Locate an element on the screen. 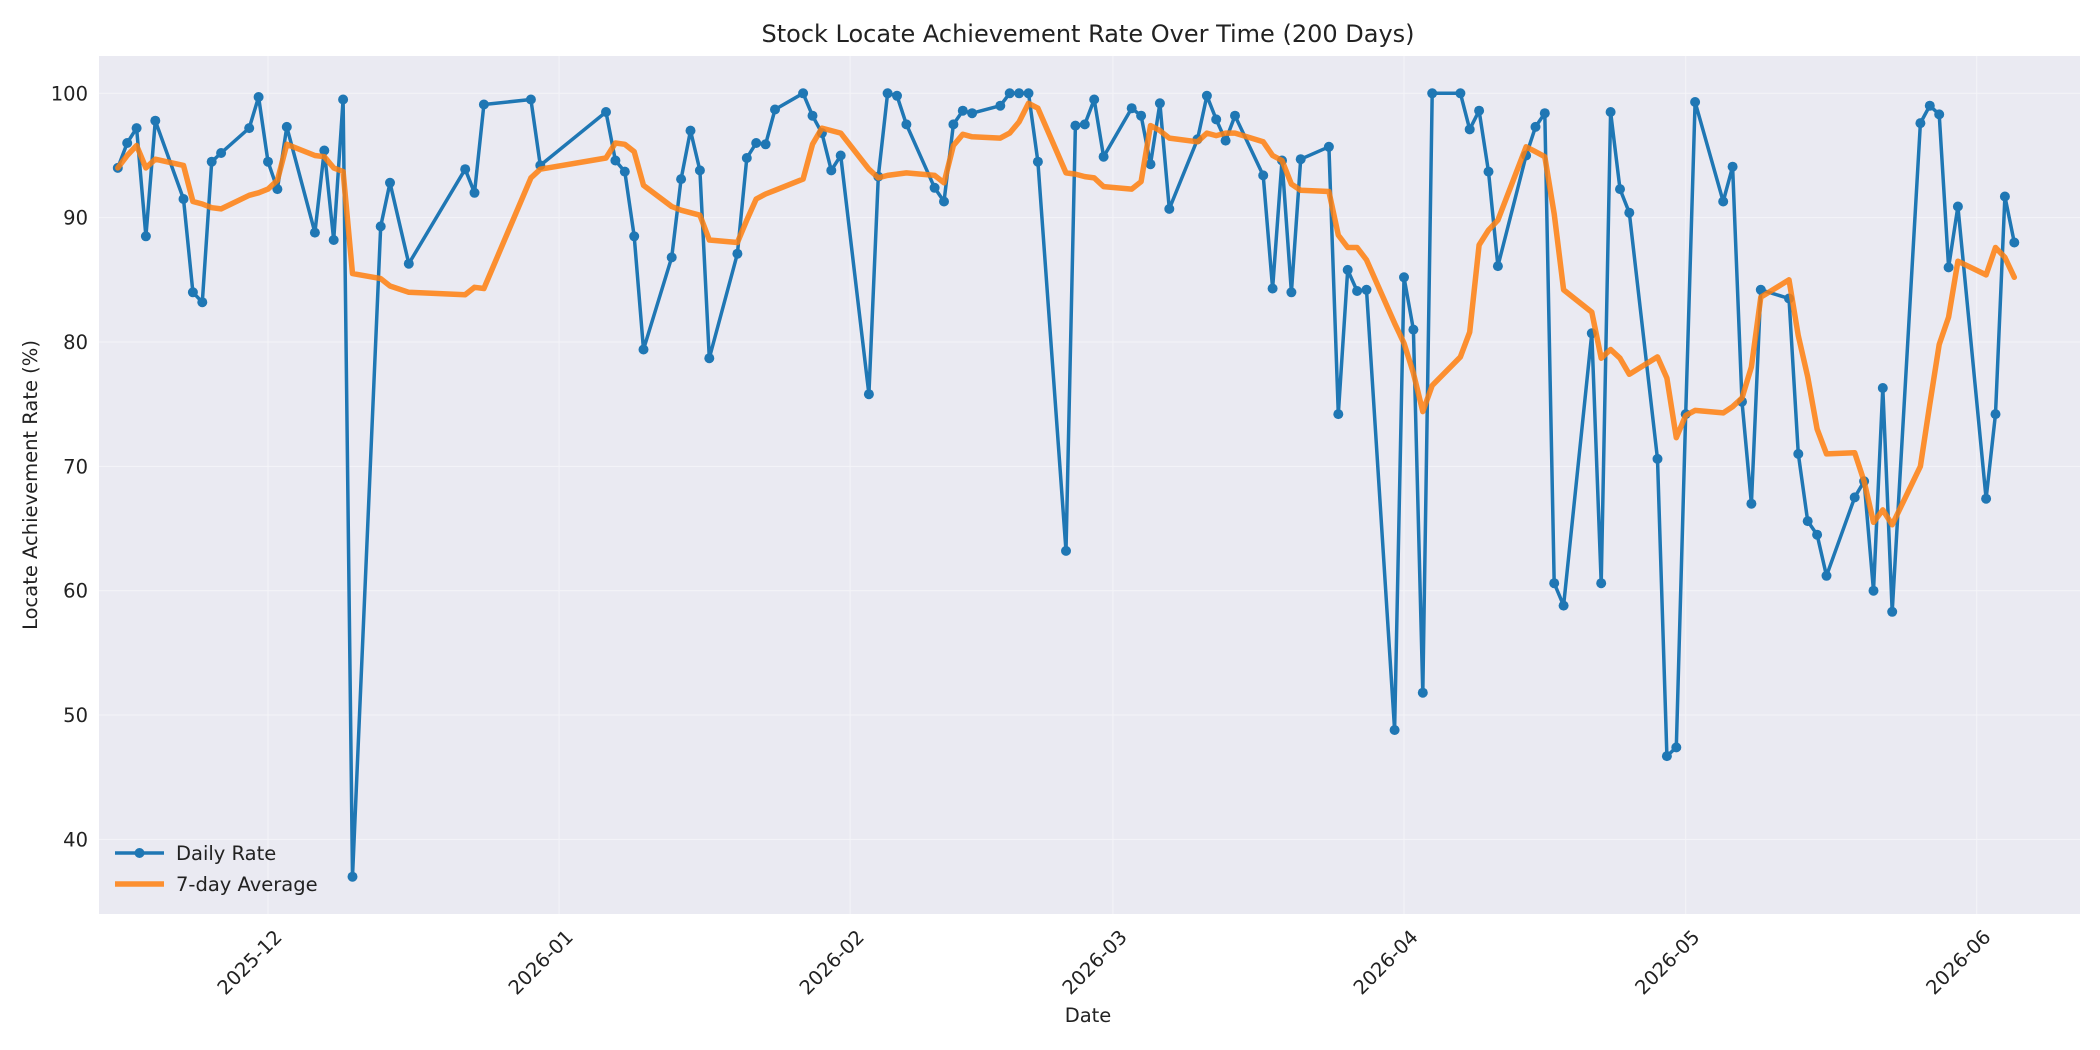 The image size is (2100, 1050). x-axis-label: Date is located at coordinates (1088, 1015).